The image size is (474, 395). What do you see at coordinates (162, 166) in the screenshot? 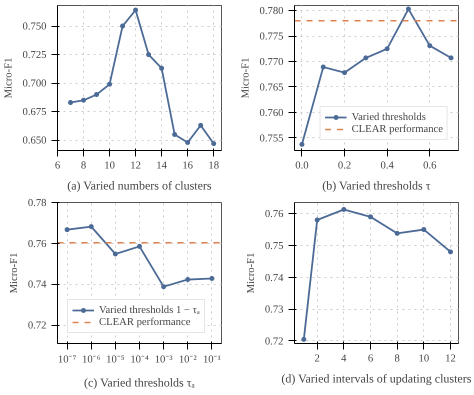
I see `x-tick-label: 14` at bounding box center [162, 166].